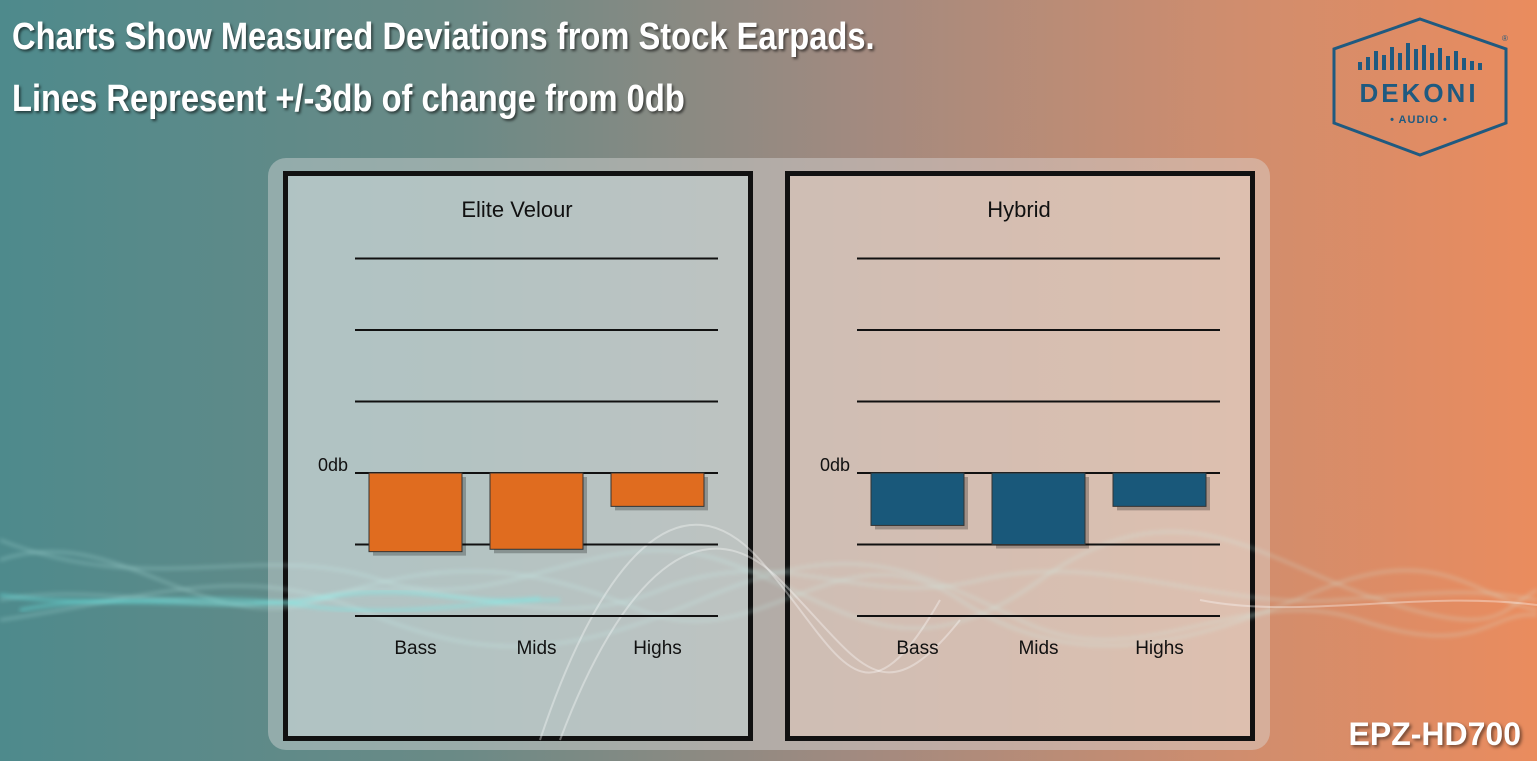  What do you see at coordinates (1019, 209) in the screenshot?
I see `chart-title: Hybrid` at bounding box center [1019, 209].